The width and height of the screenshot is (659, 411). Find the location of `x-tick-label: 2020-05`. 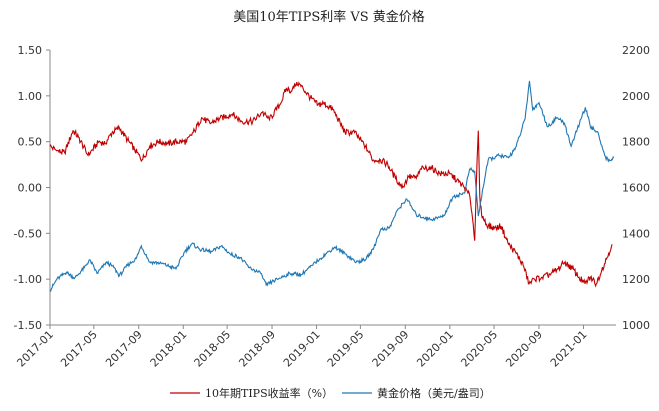

x-tick-label: 2020-05 is located at coordinates (479, 349).